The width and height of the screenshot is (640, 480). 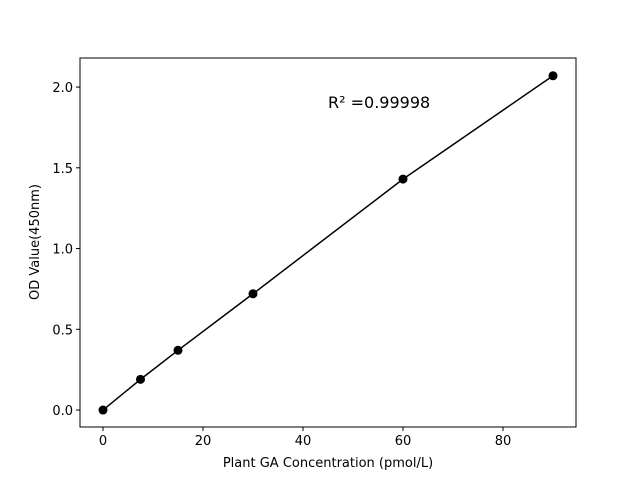 I want to click on x-tick-label: 20, so click(x=203, y=441).